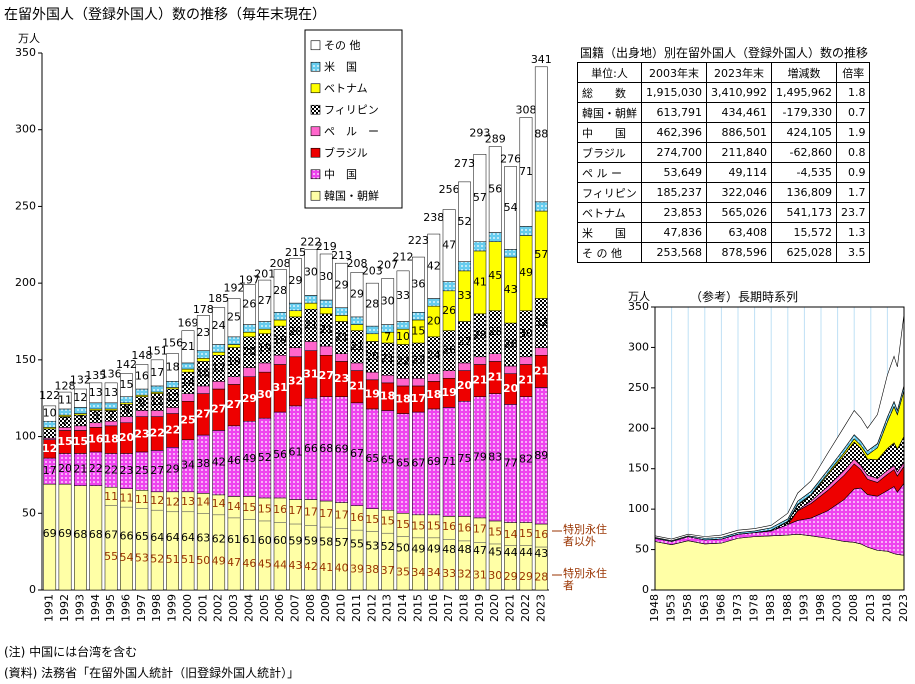  I want to click on total-label: 273, so click(464, 163).